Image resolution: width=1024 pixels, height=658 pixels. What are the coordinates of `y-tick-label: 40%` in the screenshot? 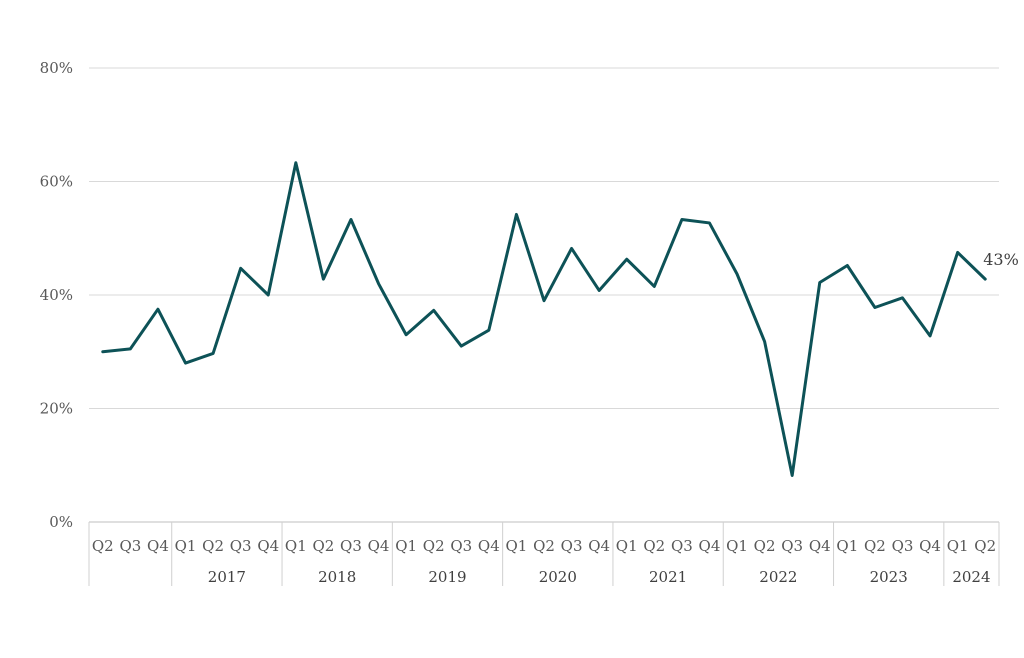 It's located at (56, 295).